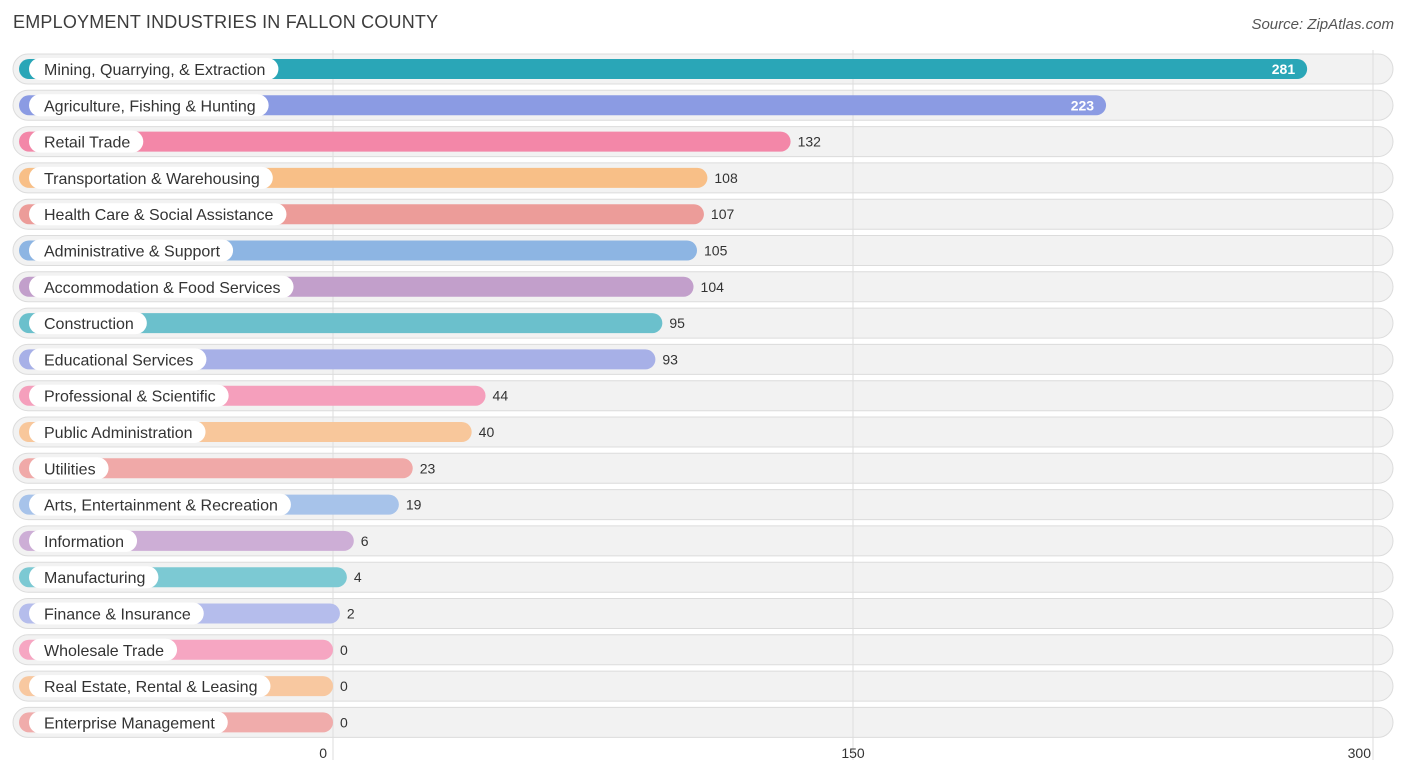  I want to click on x-tick-label: 300, so click(1360, 753).